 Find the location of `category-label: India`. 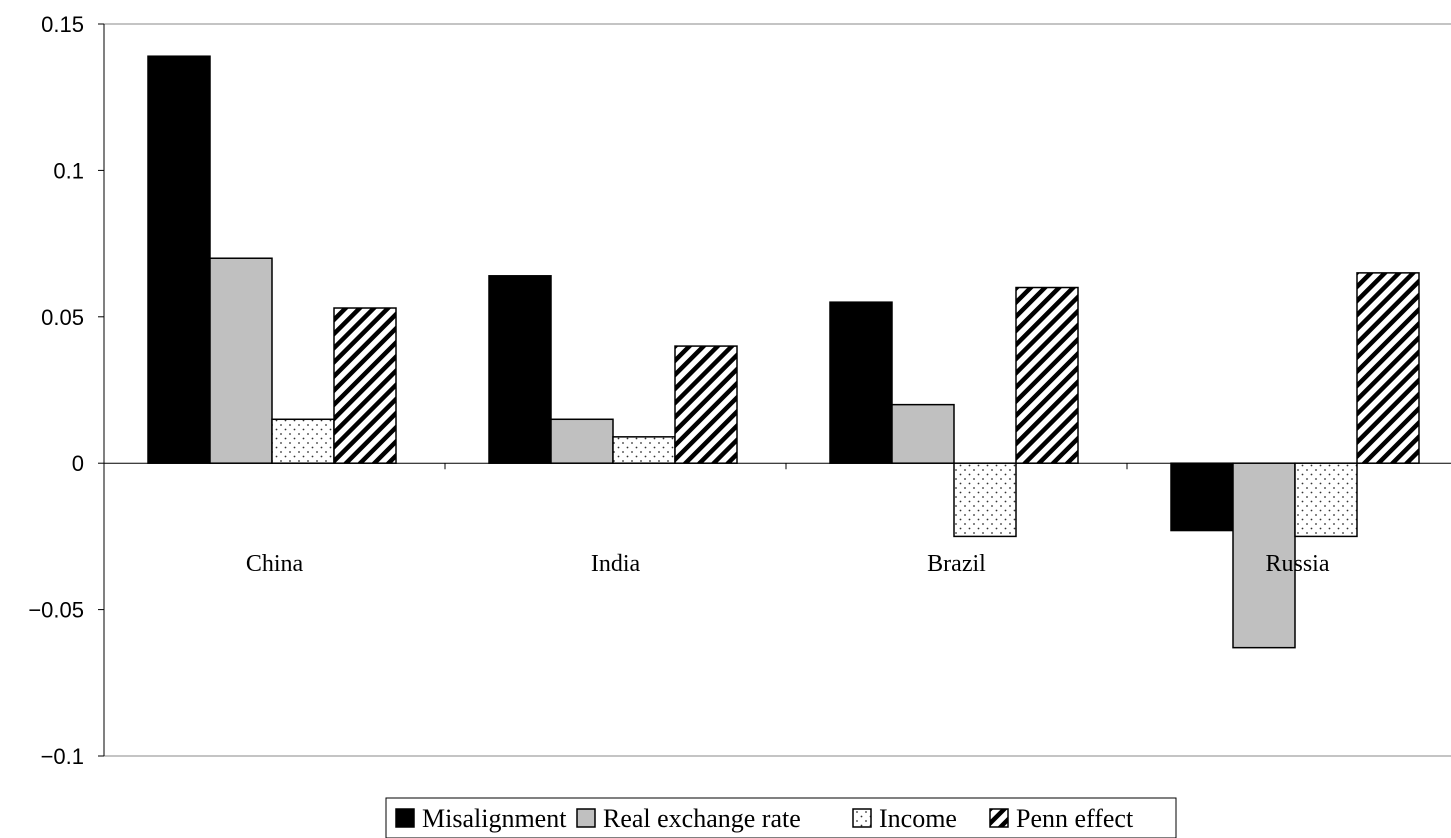

category-label: India is located at coordinates (616, 564).